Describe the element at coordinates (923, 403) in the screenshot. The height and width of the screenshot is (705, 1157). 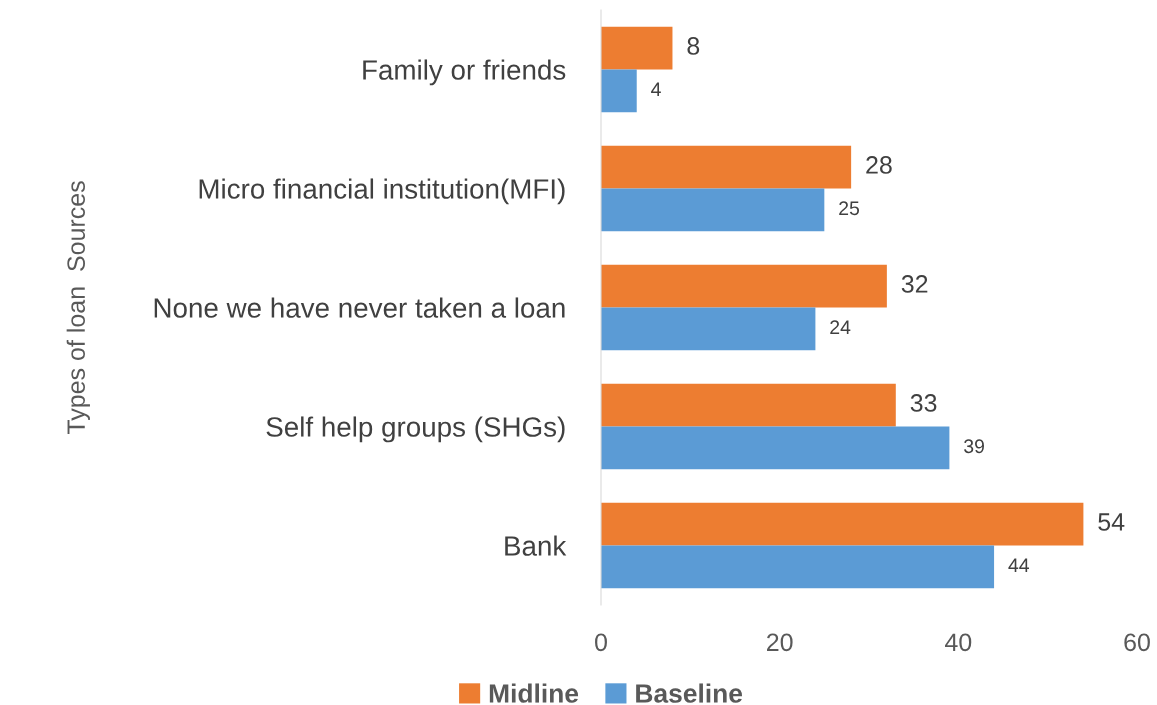
I see `data-label: 33` at that location.